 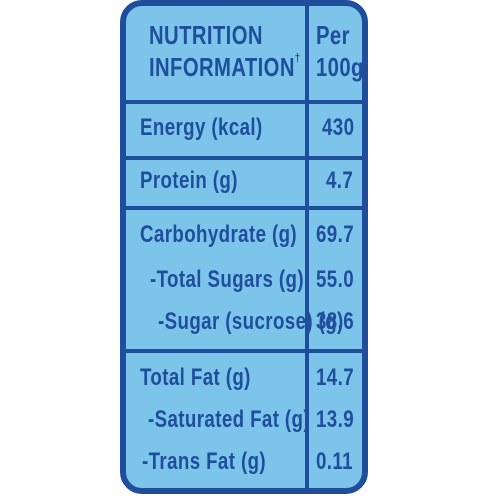 What do you see at coordinates (189, 180) in the screenshot?
I see `row-label-protein: Protein (g)` at bounding box center [189, 180].